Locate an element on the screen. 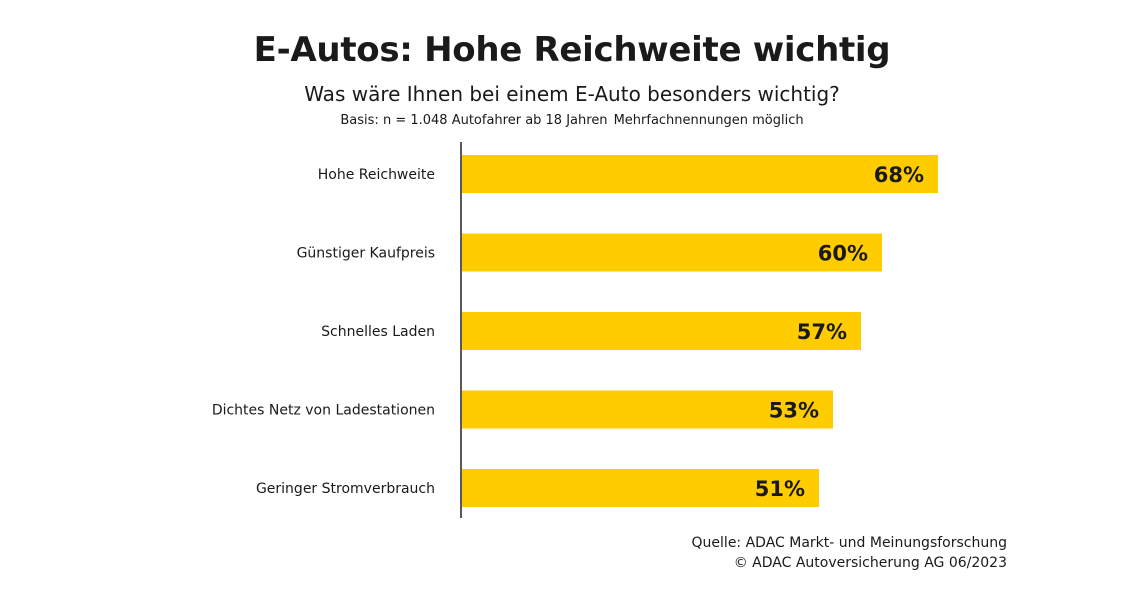 This screenshot has height=598, width=1144. value-label: 53% is located at coordinates (794, 411).